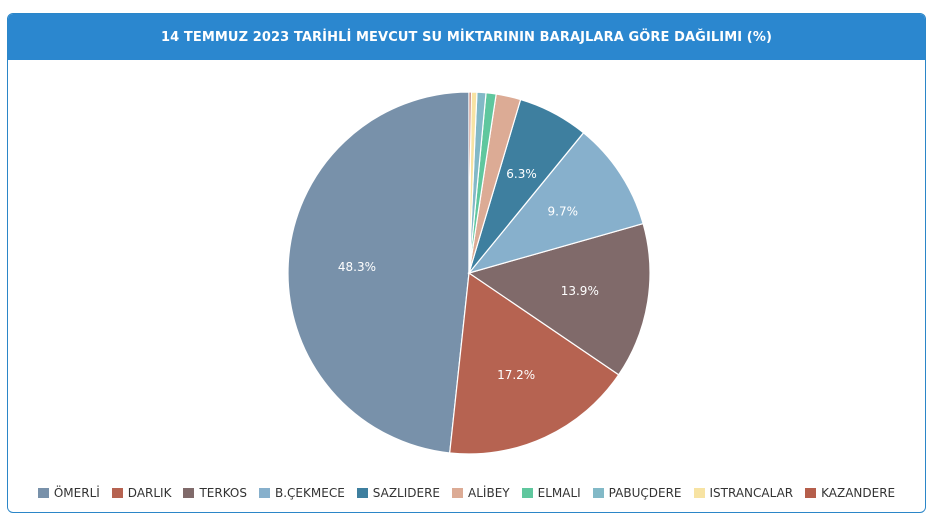 The width and height of the screenshot is (933, 513). Describe the element at coordinates (521, 174) in the screenshot. I see `slice-label-5: 6.3%` at that location.